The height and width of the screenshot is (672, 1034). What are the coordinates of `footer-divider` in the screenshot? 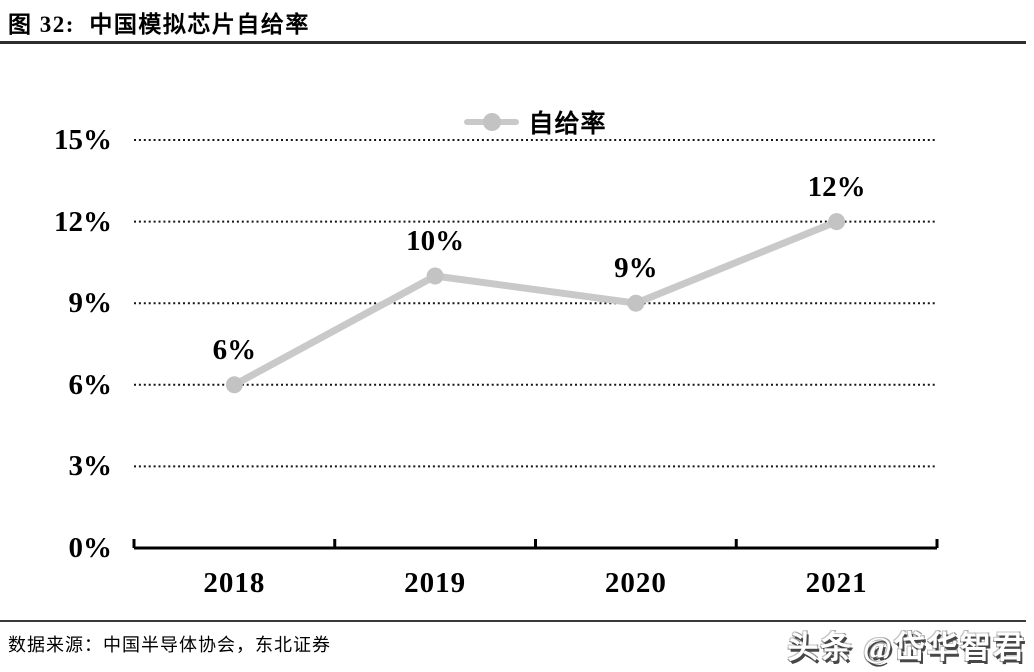 It's located at (513, 621).